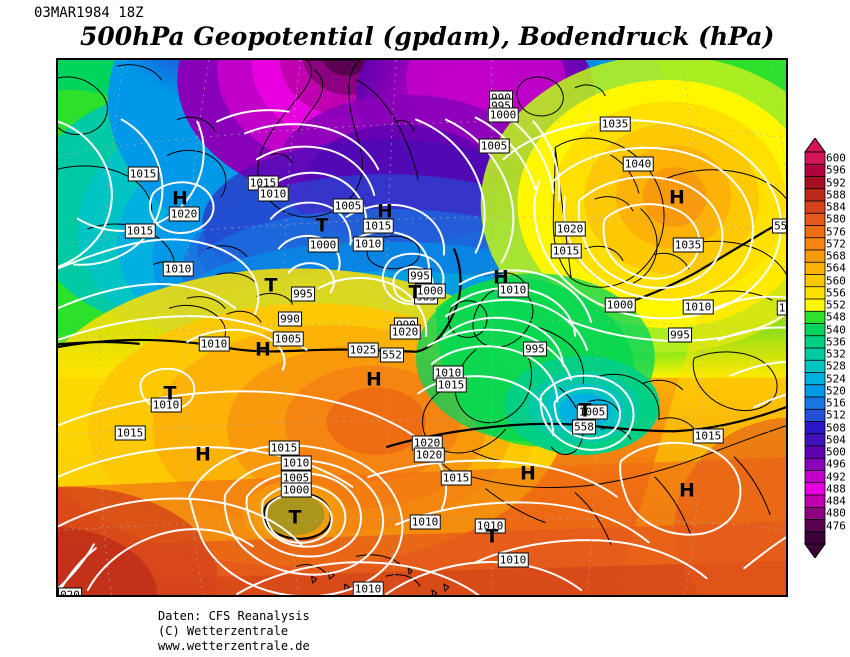 The height and width of the screenshot is (657, 850). Describe the element at coordinates (836, 317) in the screenshot. I see `colorbar-tick-label: 548` at that location.